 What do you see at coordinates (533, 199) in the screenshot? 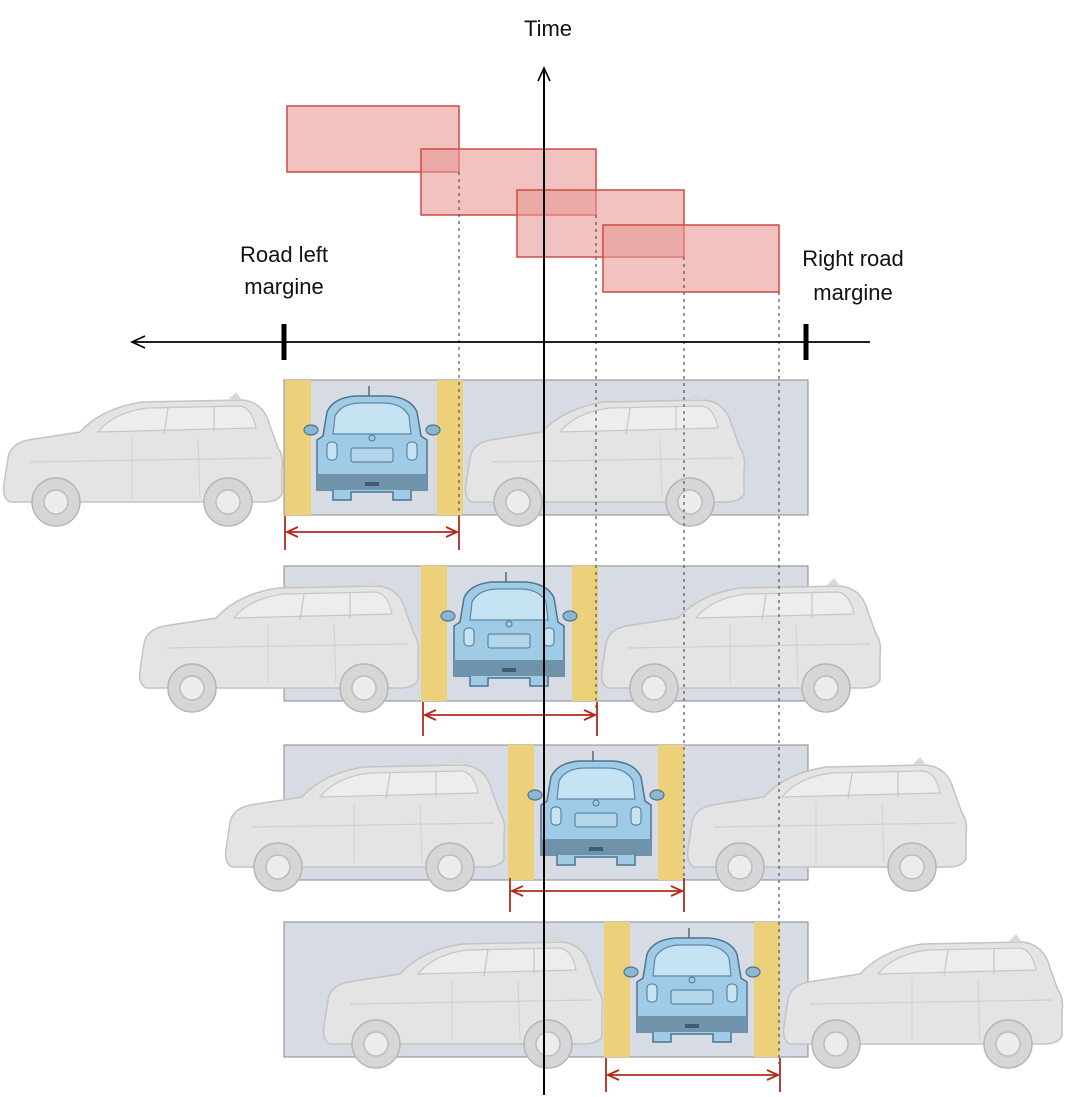
I see `time-blocks` at bounding box center [533, 199].